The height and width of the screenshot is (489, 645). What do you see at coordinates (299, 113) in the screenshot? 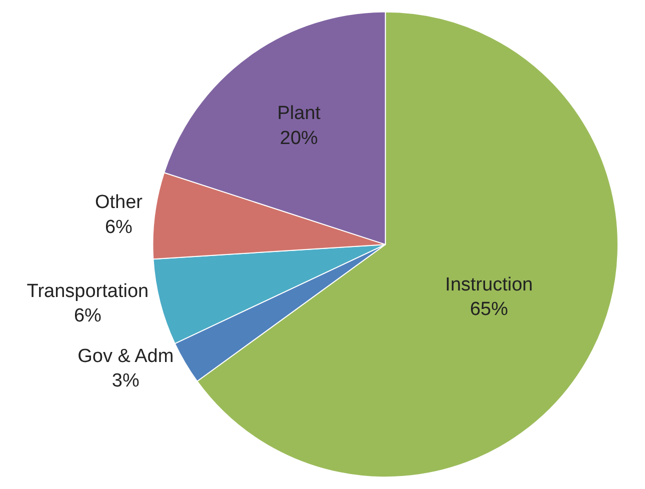
I see `slice-label: Plant` at bounding box center [299, 113].